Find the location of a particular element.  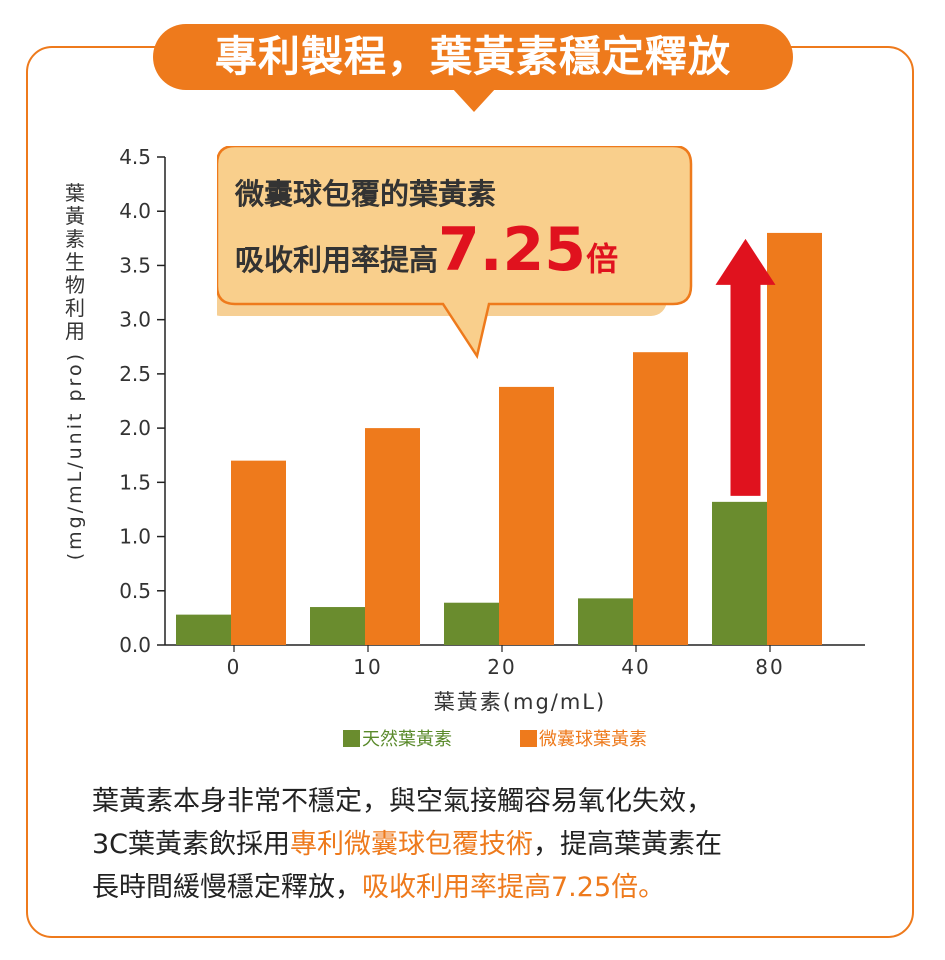

x-tick-label: 0 is located at coordinates (234, 667).